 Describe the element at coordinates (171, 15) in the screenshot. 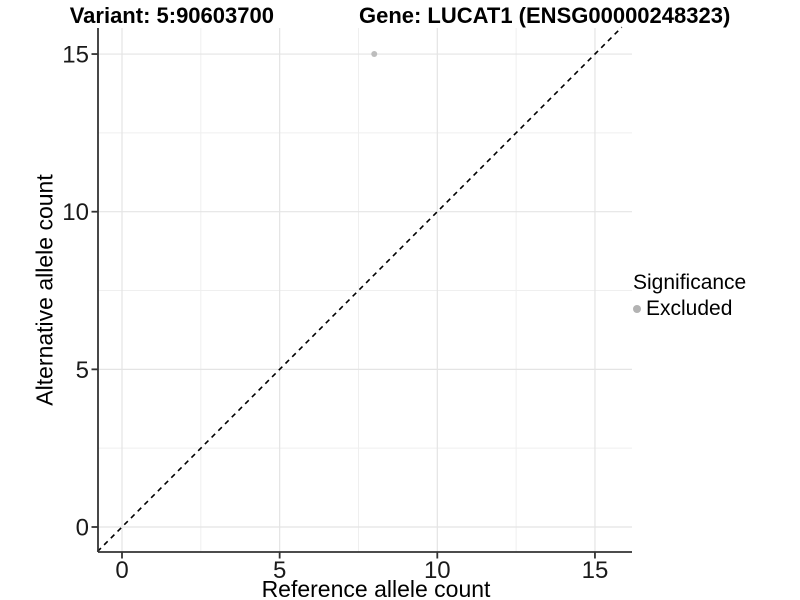

I see `variant-title: Variant: 5:90603700` at that location.